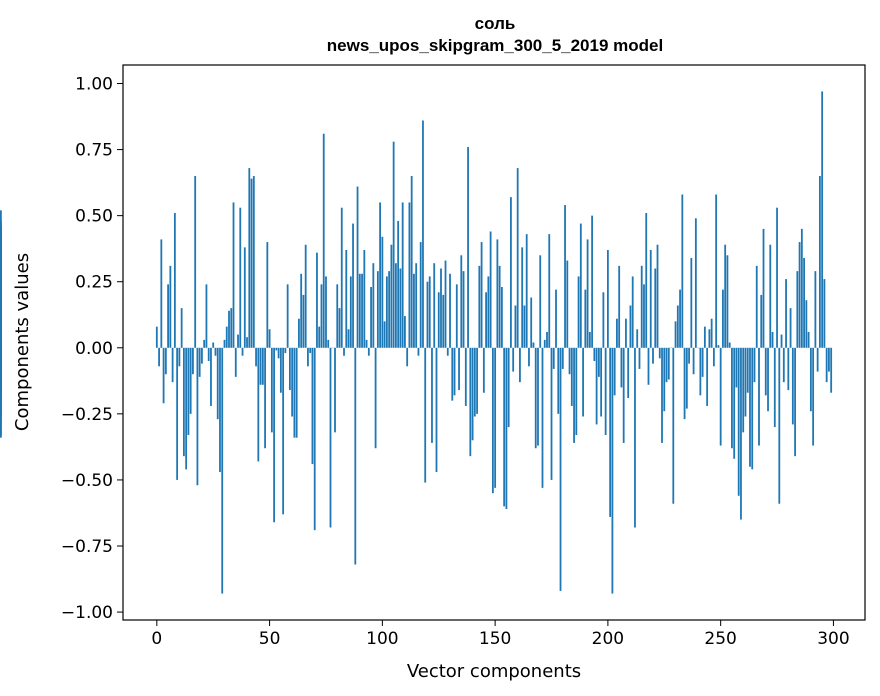 The height and width of the screenshot is (696, 880). Describe the element at coordinates (94, 349) in the screenshot. I see `y-tick-label: 0.00` at that location.